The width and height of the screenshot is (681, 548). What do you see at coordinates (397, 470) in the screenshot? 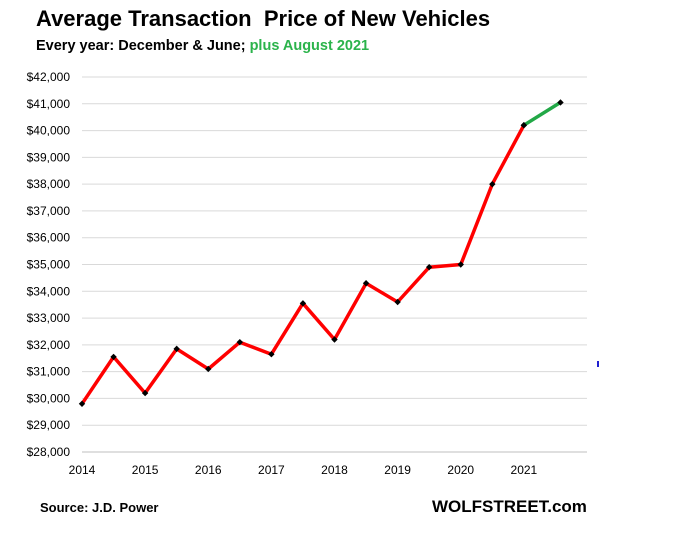
I see `x-tick-label: 2019` at bounding box center [397, 470].